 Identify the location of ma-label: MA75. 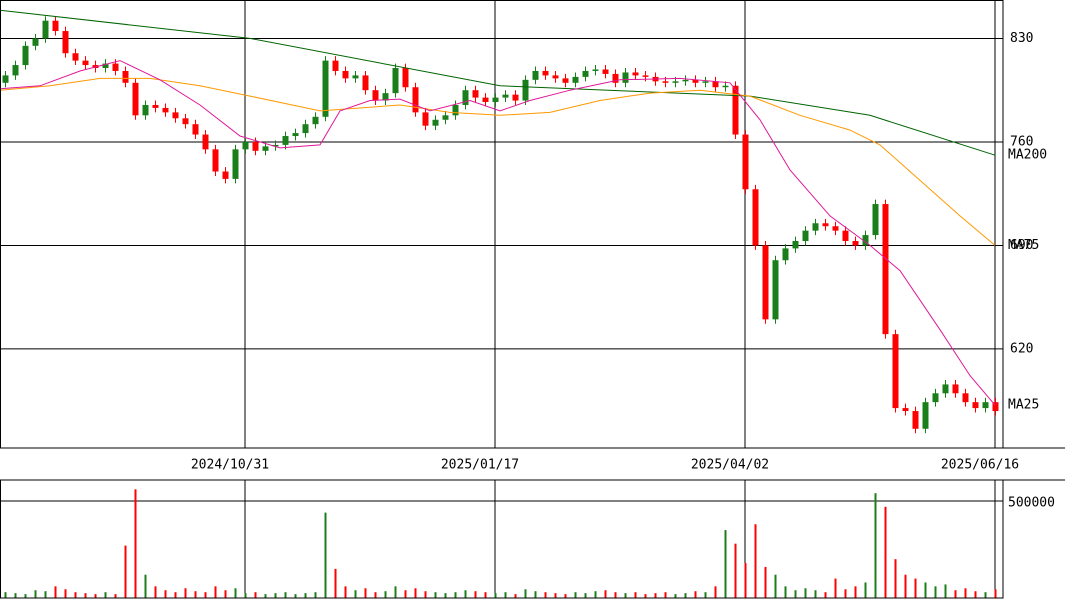
(1023, 245).